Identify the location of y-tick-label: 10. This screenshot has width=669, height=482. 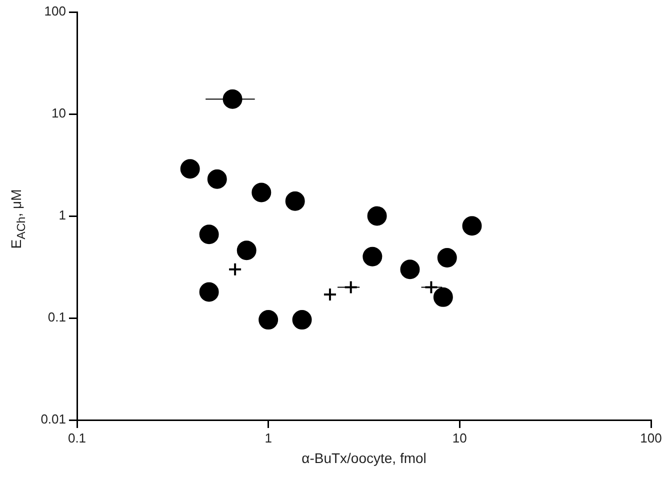
(59, 113).